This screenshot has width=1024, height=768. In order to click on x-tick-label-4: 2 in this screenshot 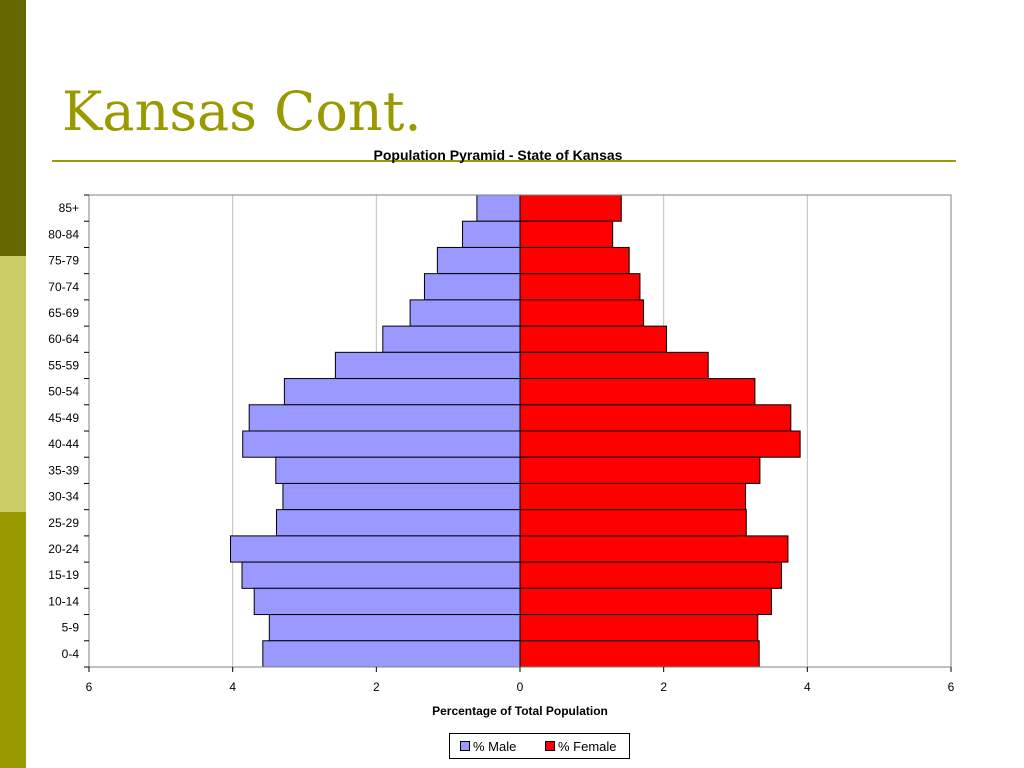, I will do `click(663, 687)`.